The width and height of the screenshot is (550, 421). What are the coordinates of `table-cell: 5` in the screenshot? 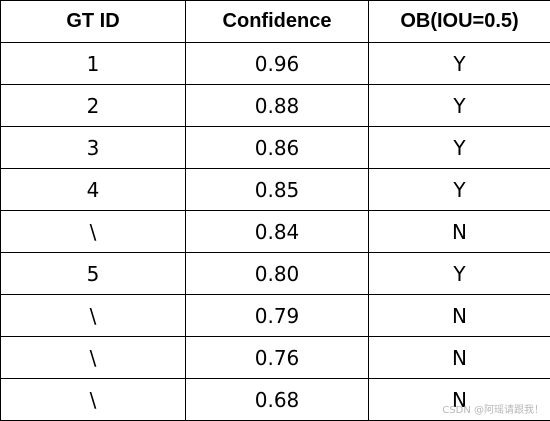 It's located at (93, 274).